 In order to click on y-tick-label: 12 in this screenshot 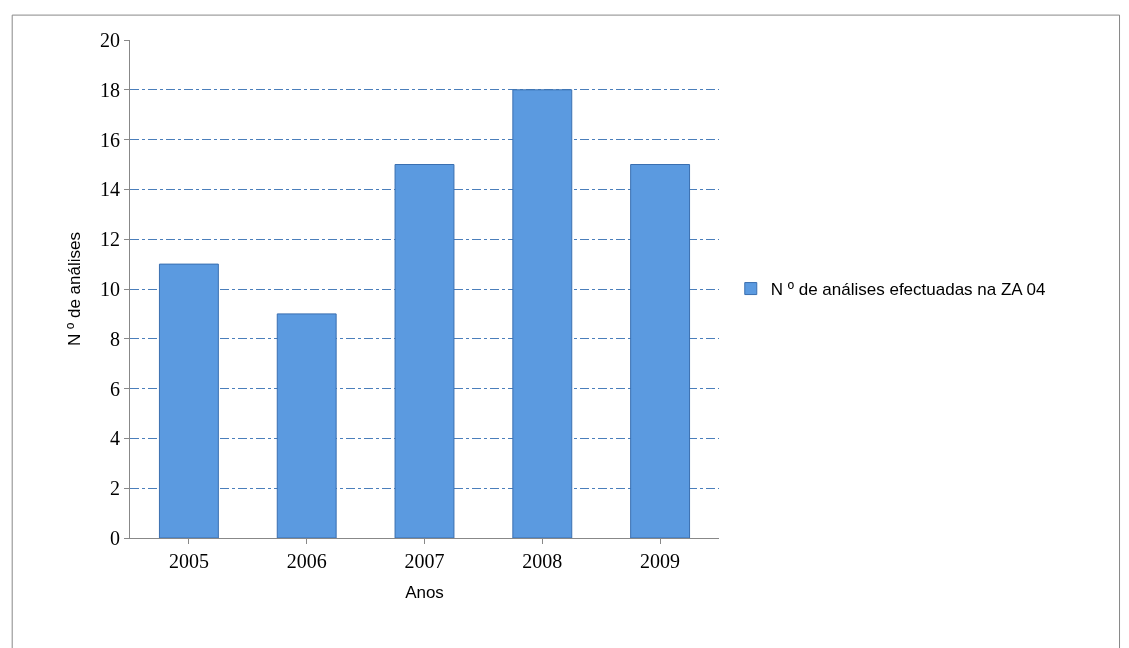, I will do `click(110, 239)`.